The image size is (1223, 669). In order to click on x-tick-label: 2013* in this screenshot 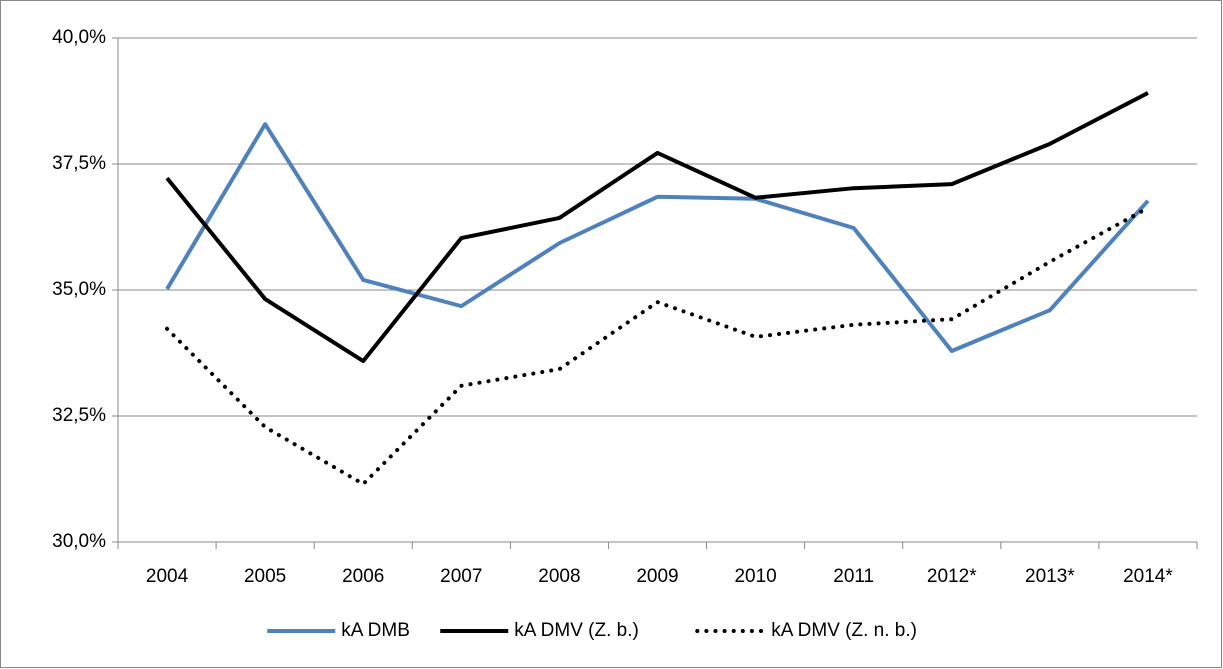, I will do `click(1050, 576)`.